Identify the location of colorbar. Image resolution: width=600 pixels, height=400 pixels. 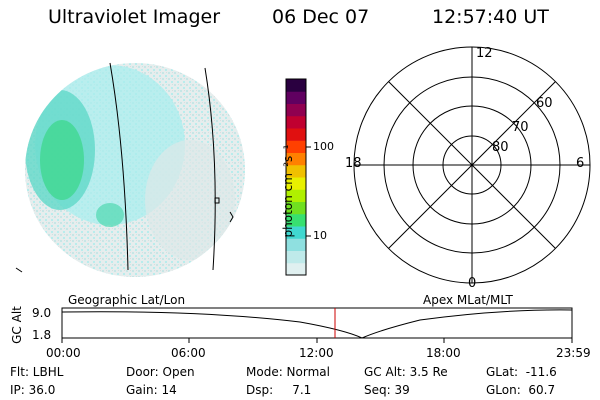
(298, 177).